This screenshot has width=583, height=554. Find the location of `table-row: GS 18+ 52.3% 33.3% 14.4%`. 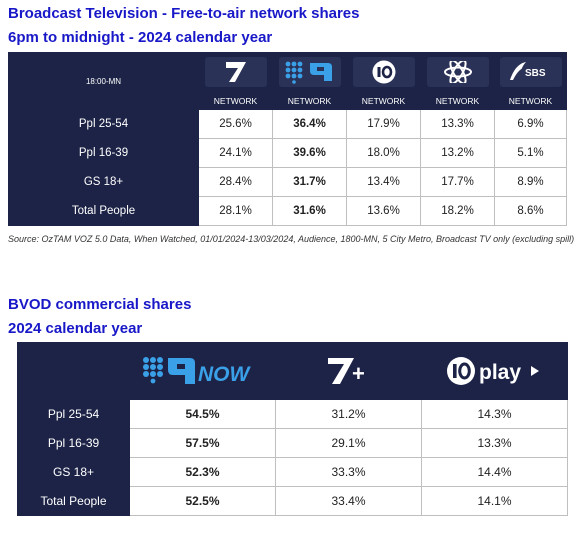

table-row: GS 18+ 52.3% 33.3% 14.4% is located at coordinates (292, 472).